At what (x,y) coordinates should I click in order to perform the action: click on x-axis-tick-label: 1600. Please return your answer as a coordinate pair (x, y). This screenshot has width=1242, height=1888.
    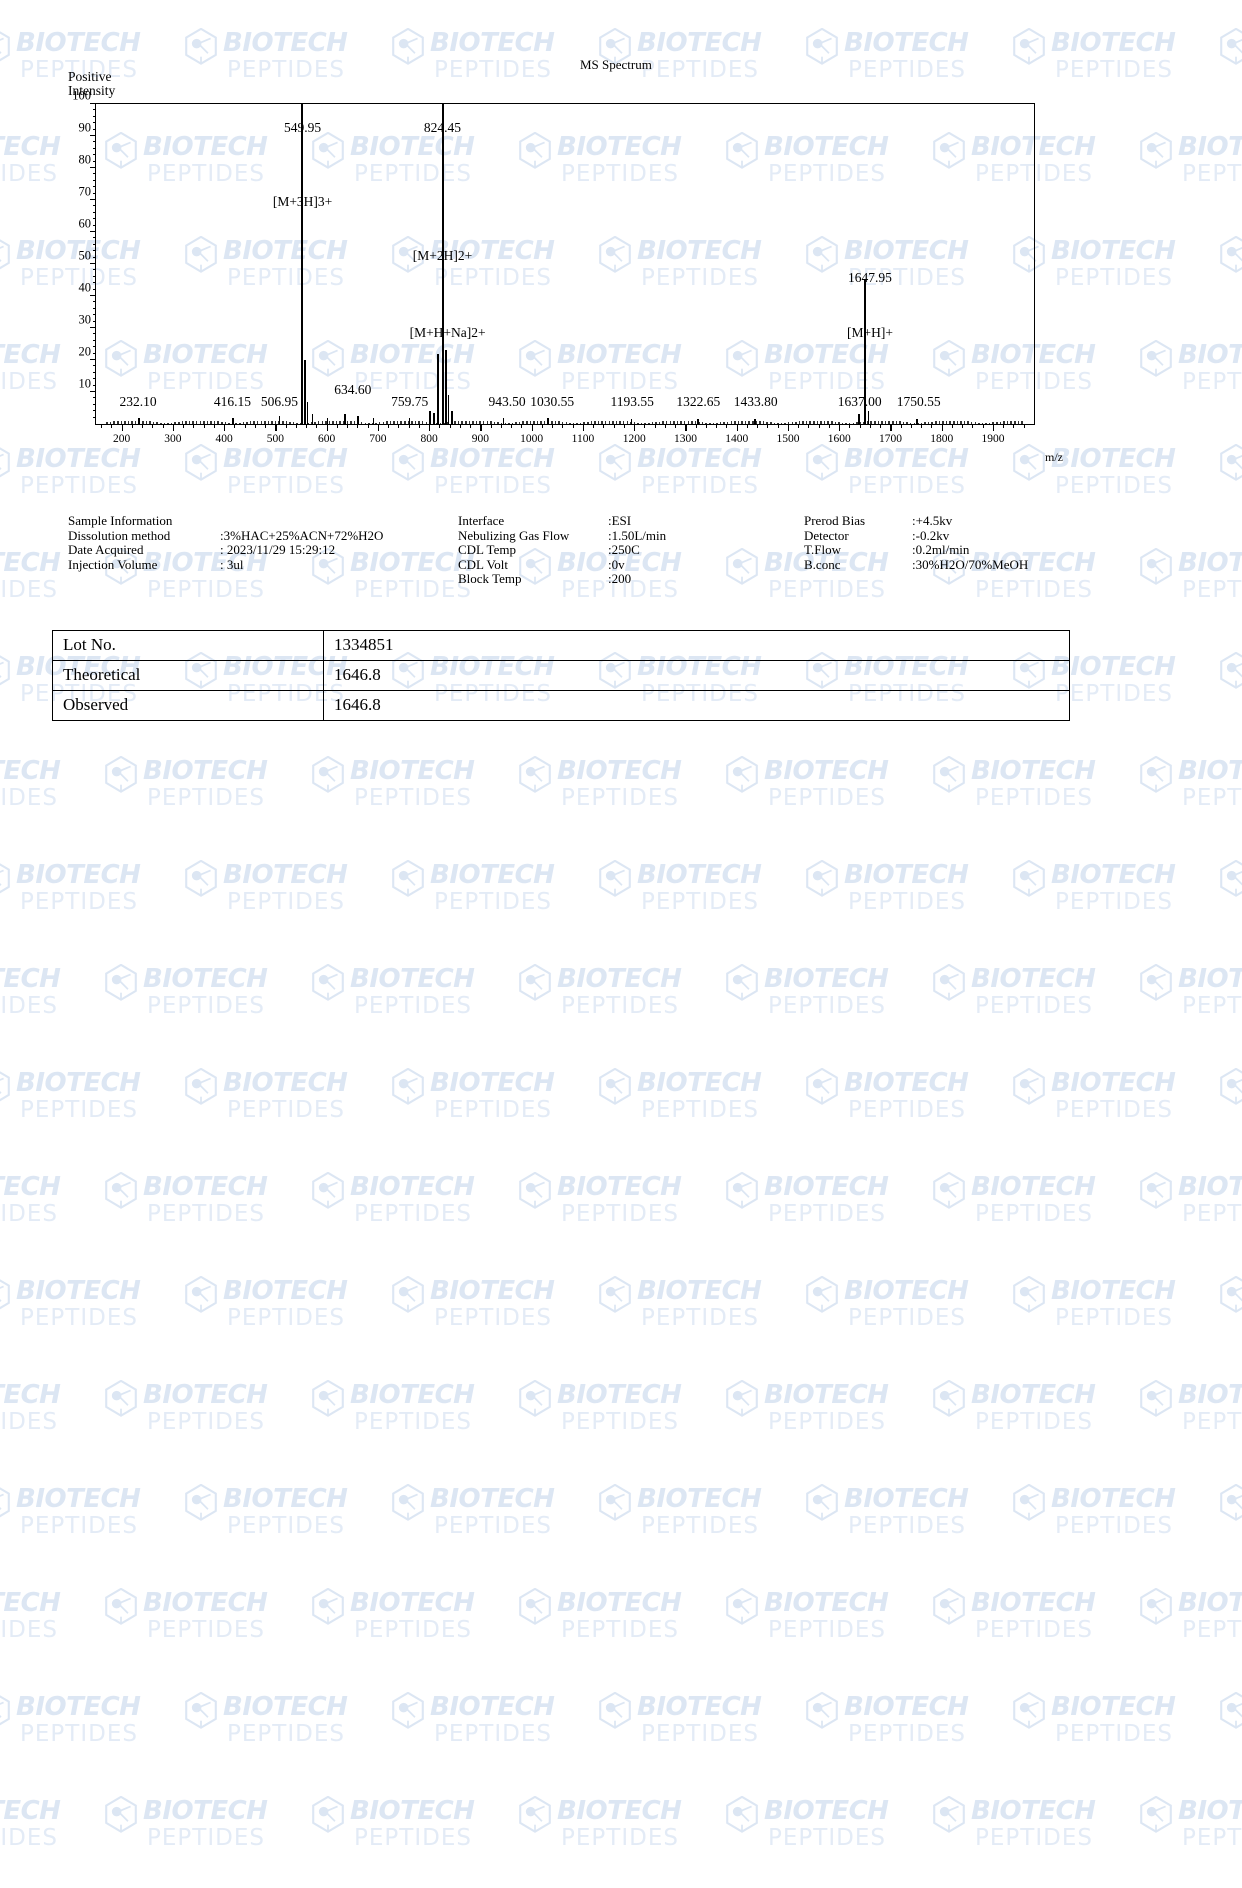
    Looking at the image, I should click on (839, 439).